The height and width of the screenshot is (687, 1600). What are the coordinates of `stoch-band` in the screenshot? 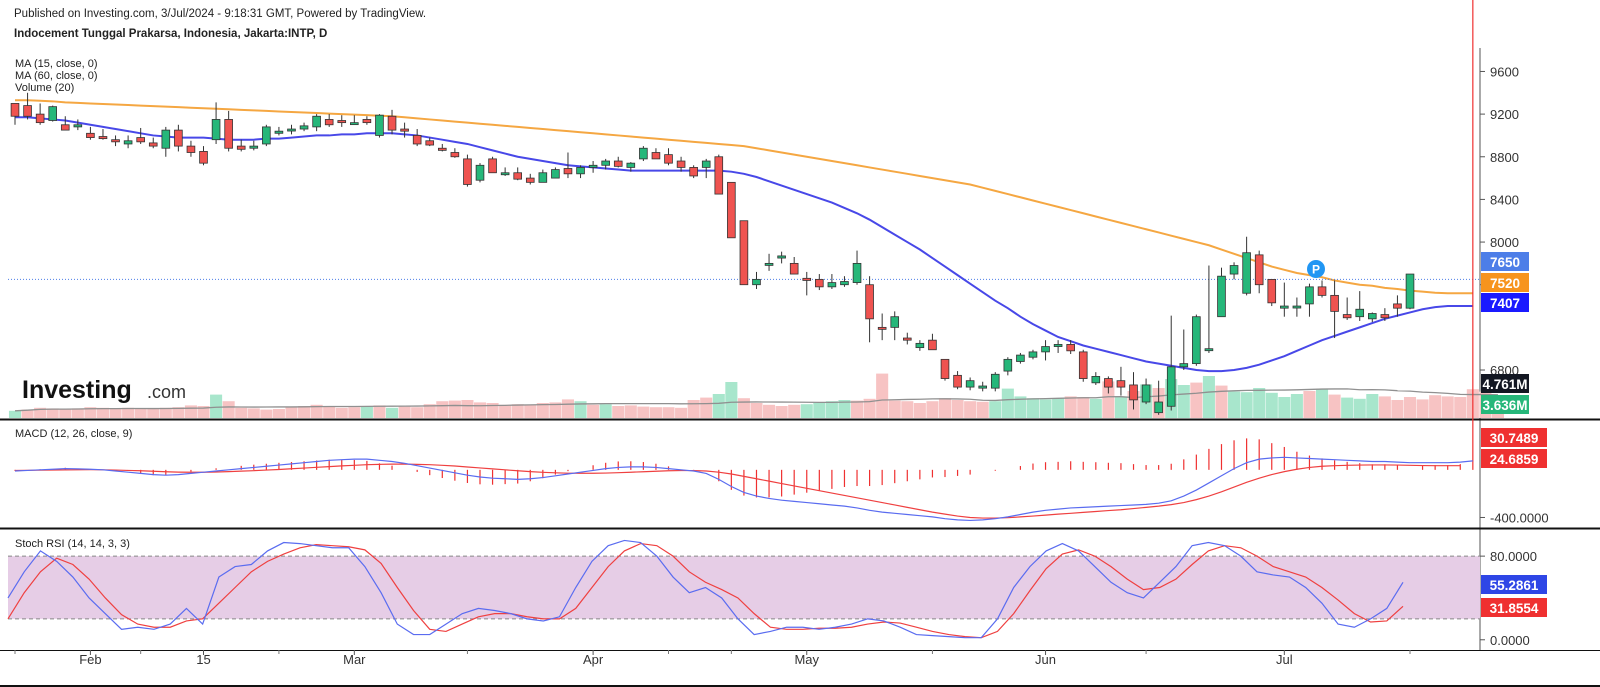 It's located at (744, 587).